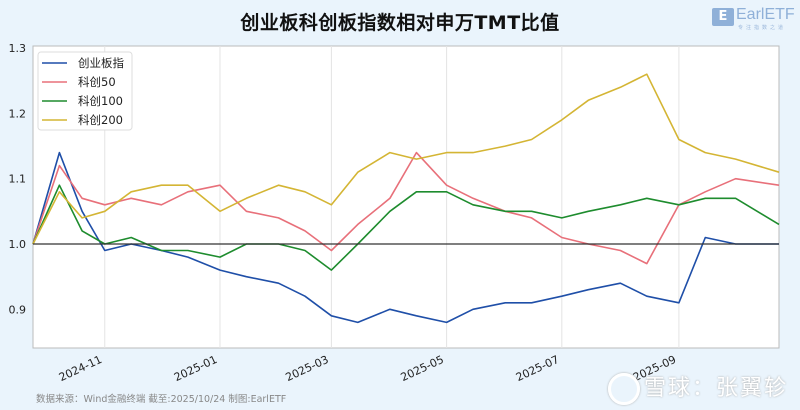 The width and height of the screenshot is (800, 410). What do you see at coordinates (101, 63) in the screenshot?
I see `legend-label: 创业板指` at bounding box center [101, 63].